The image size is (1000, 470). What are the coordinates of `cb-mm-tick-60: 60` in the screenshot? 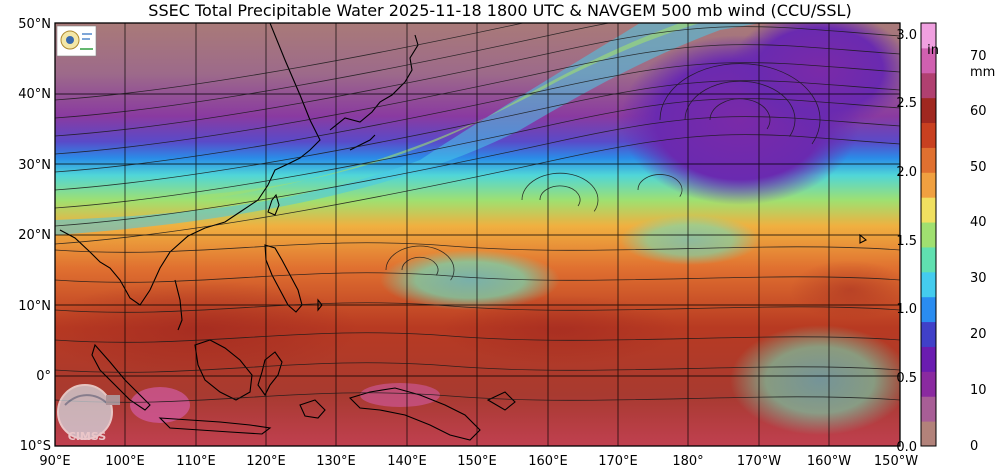 It's located at (978, 111).